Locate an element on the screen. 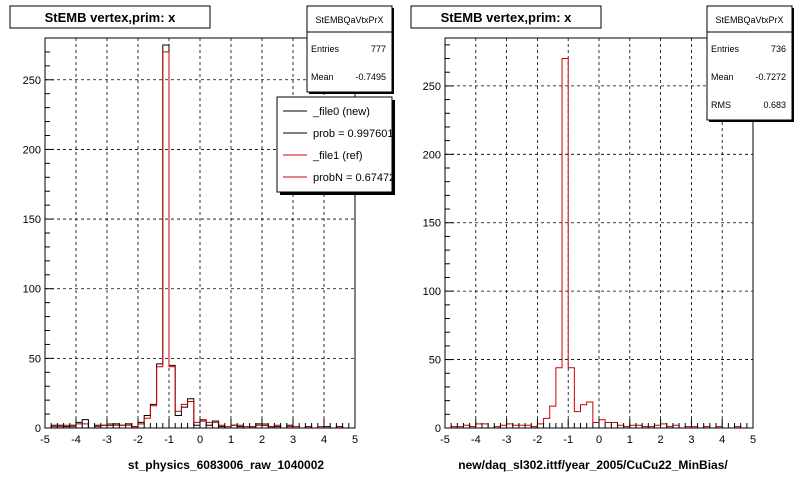  stats-mean-value: -0.7495 is located at coordinates (370, 77).